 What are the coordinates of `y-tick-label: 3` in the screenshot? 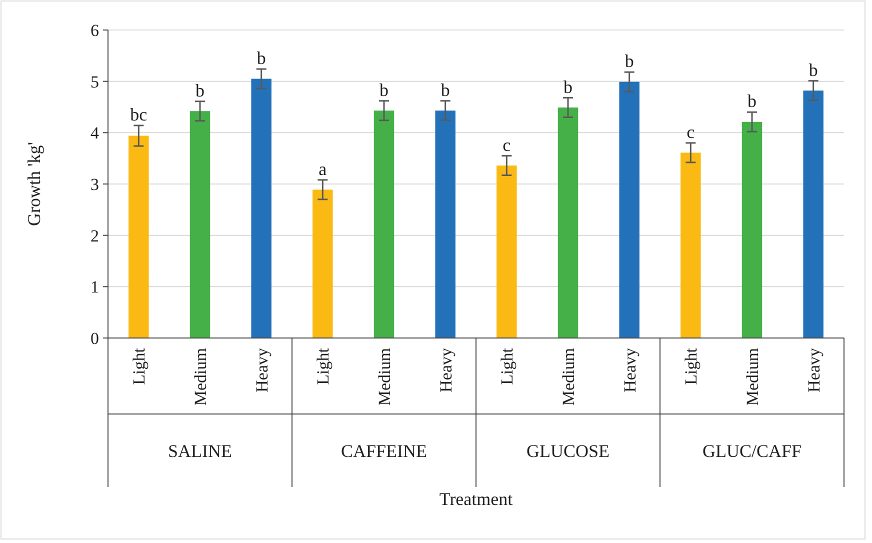 It's located at (94, 184).